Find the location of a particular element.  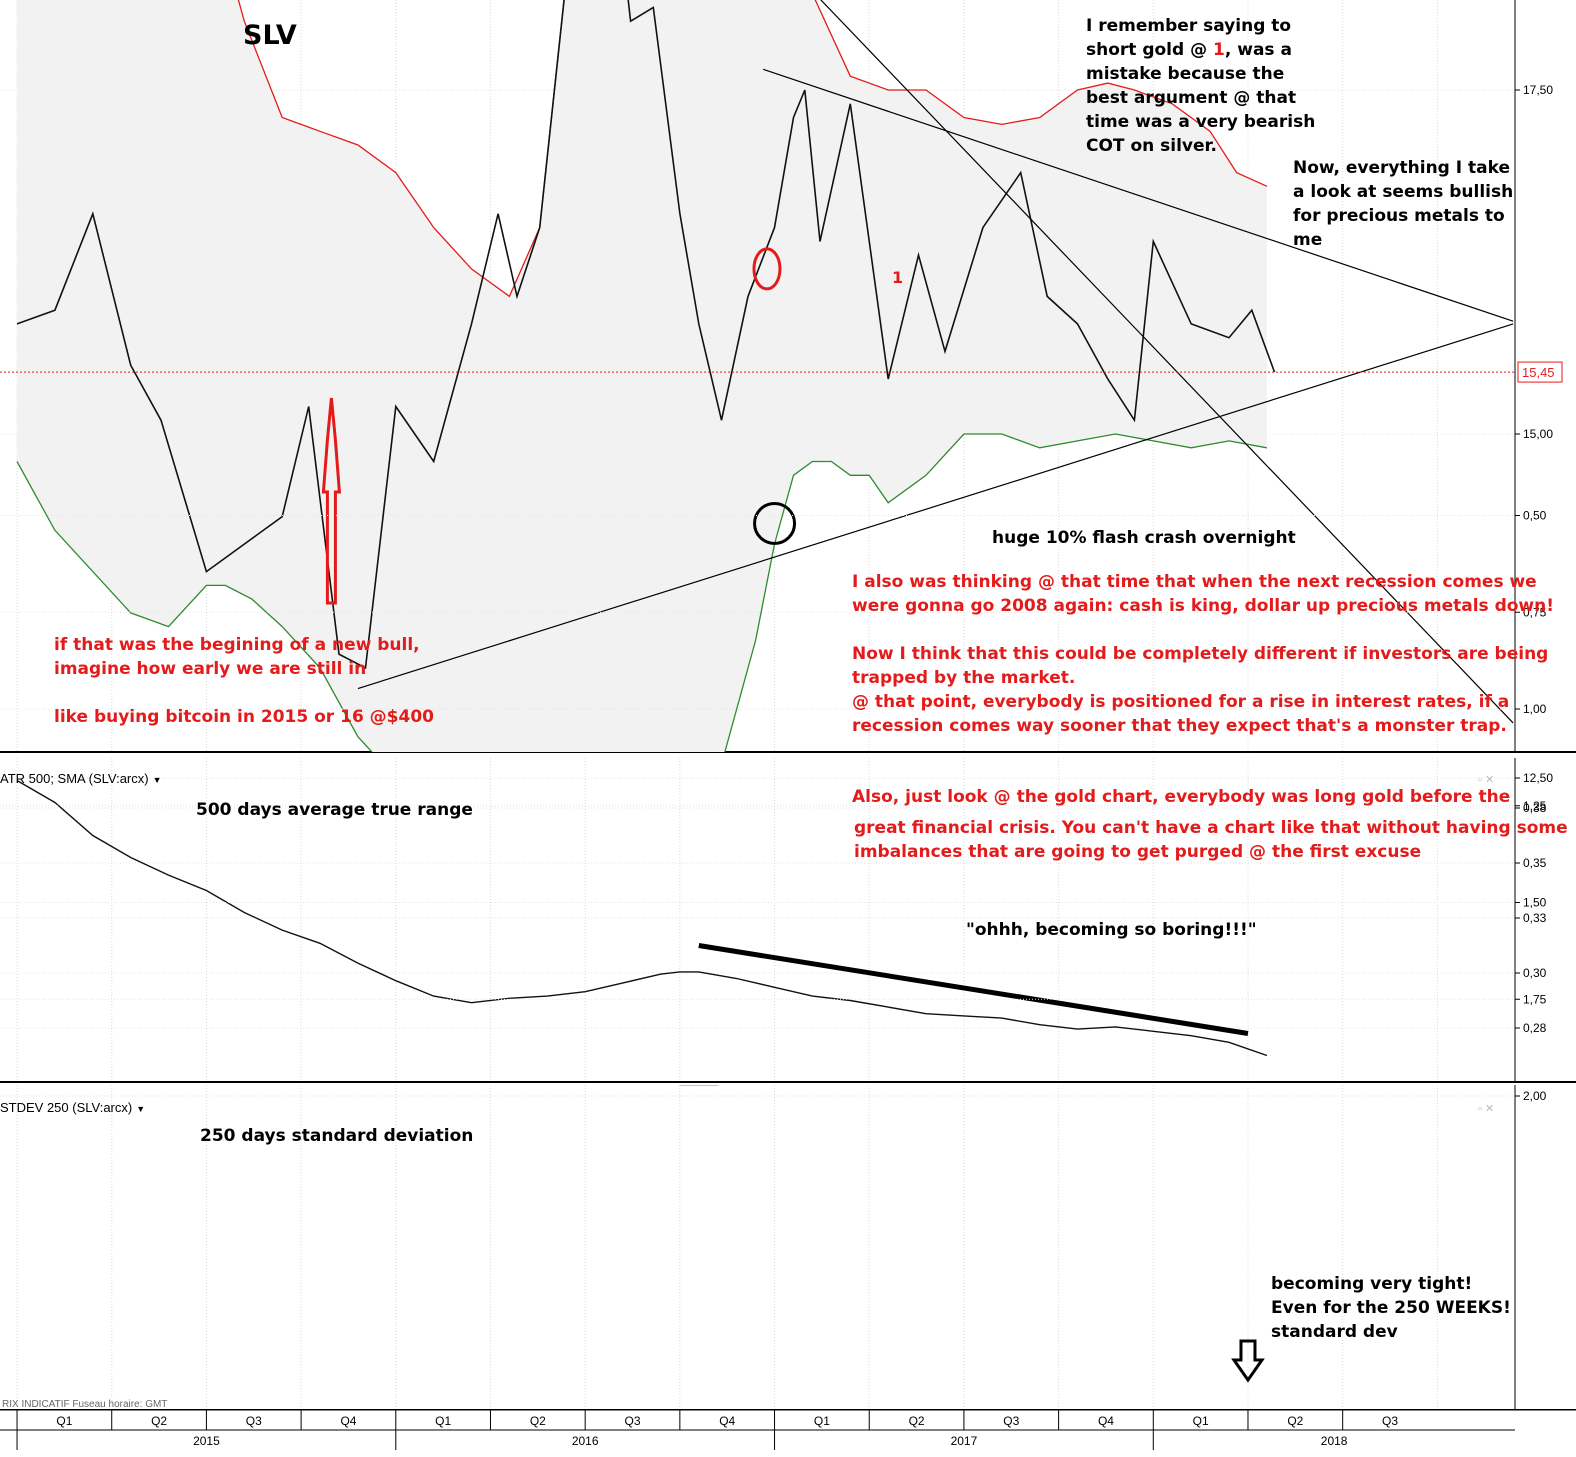

marker-1-label: 1 is located at coordinates (898, 277).